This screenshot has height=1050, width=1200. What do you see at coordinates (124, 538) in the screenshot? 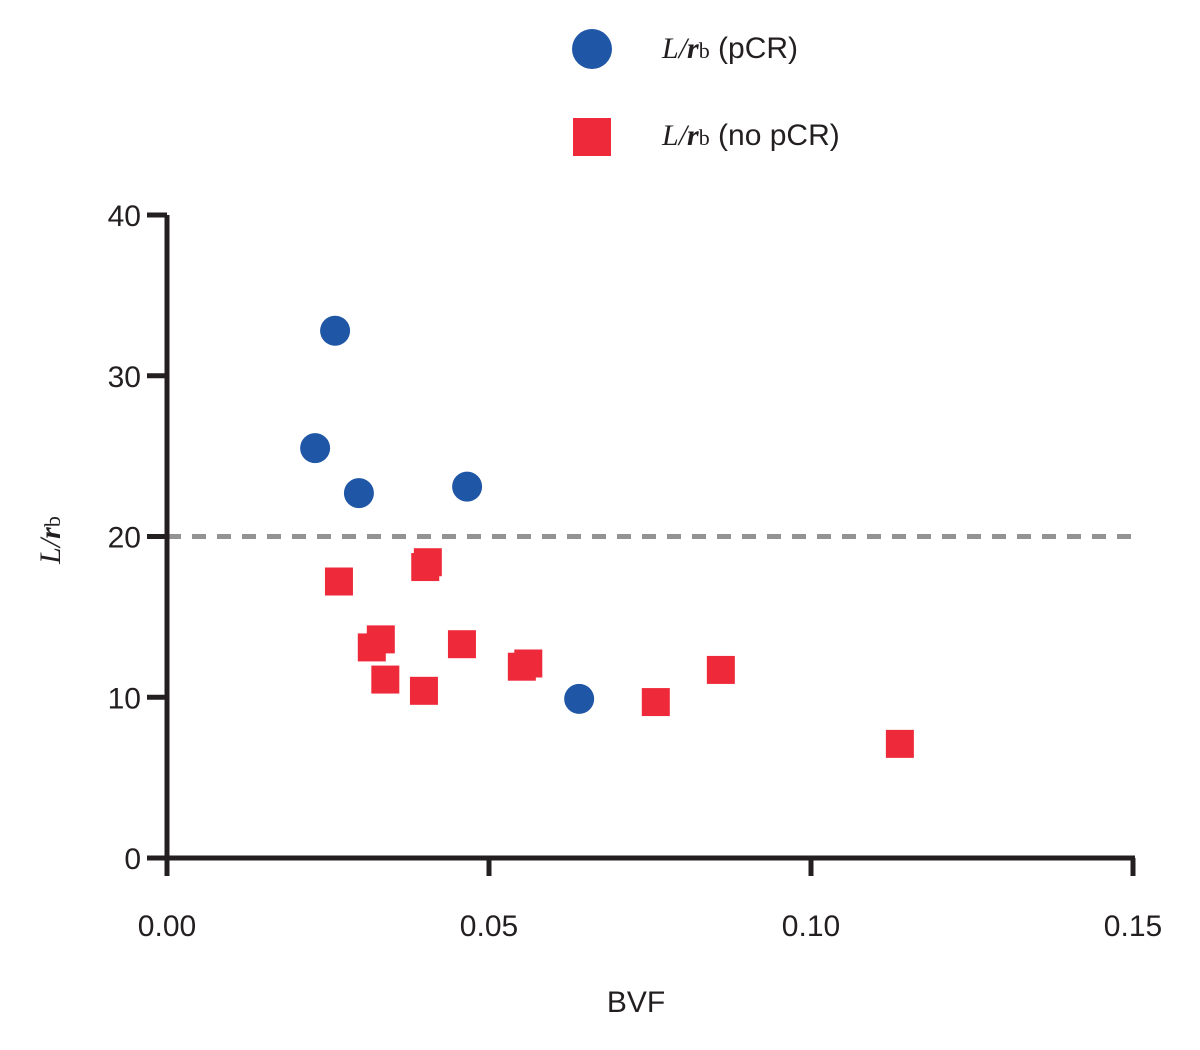
I see `y-tick-label: 20` at bounding box center [124, 538].